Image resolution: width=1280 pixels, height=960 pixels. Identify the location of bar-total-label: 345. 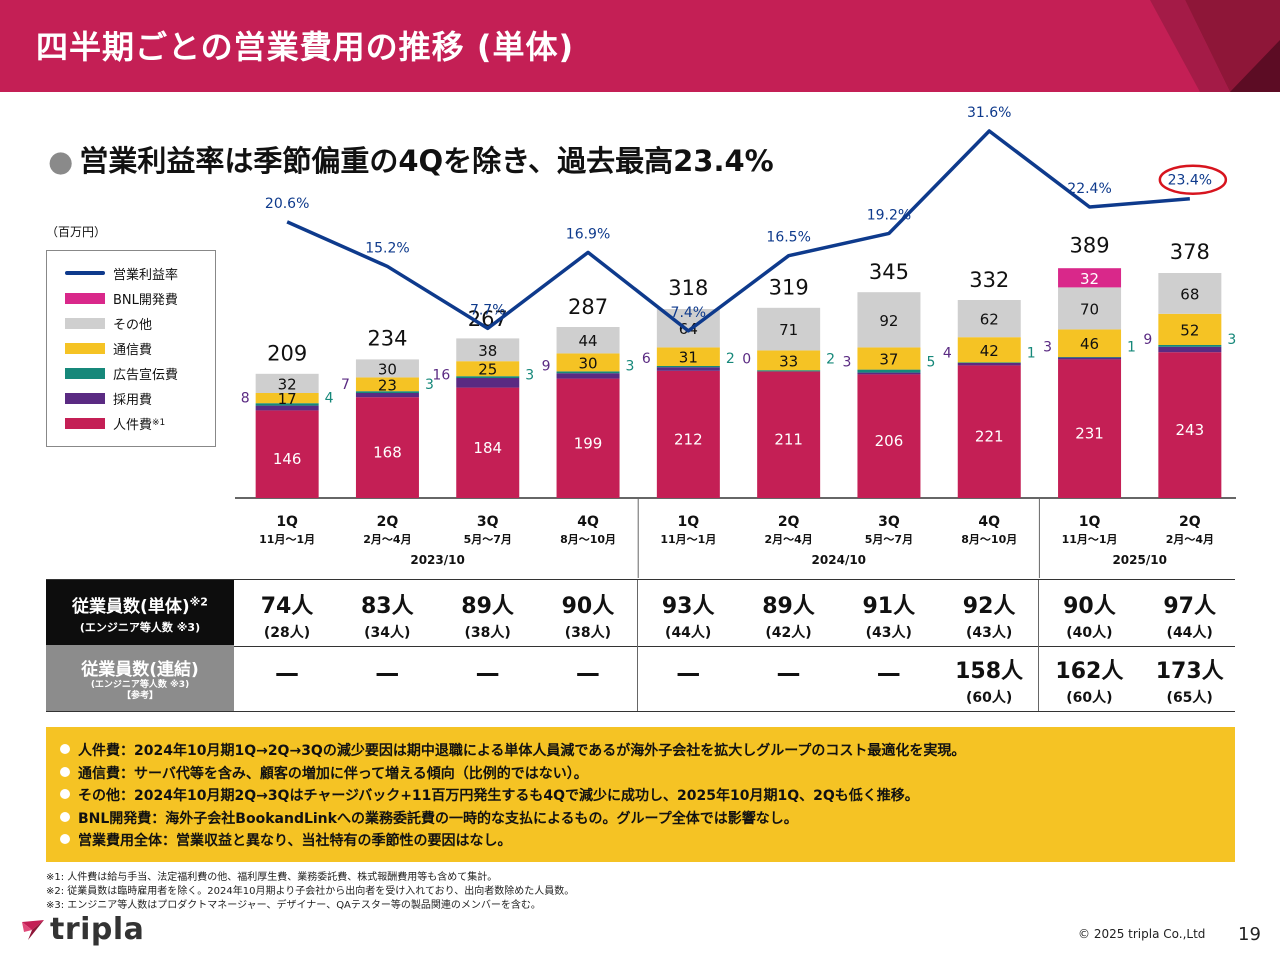
(889, 272).